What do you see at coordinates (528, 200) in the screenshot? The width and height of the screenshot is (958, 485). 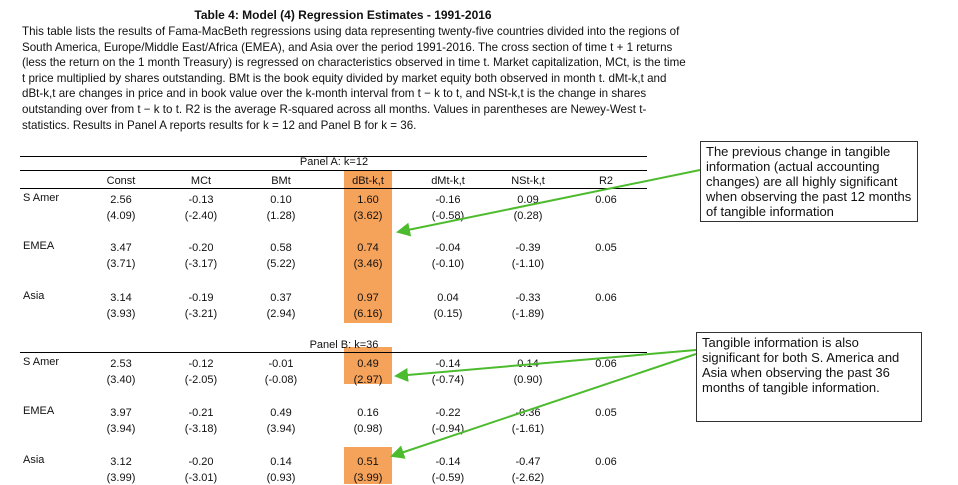 I see `coef-cell: 0.09` at bounding box center [528, 200].